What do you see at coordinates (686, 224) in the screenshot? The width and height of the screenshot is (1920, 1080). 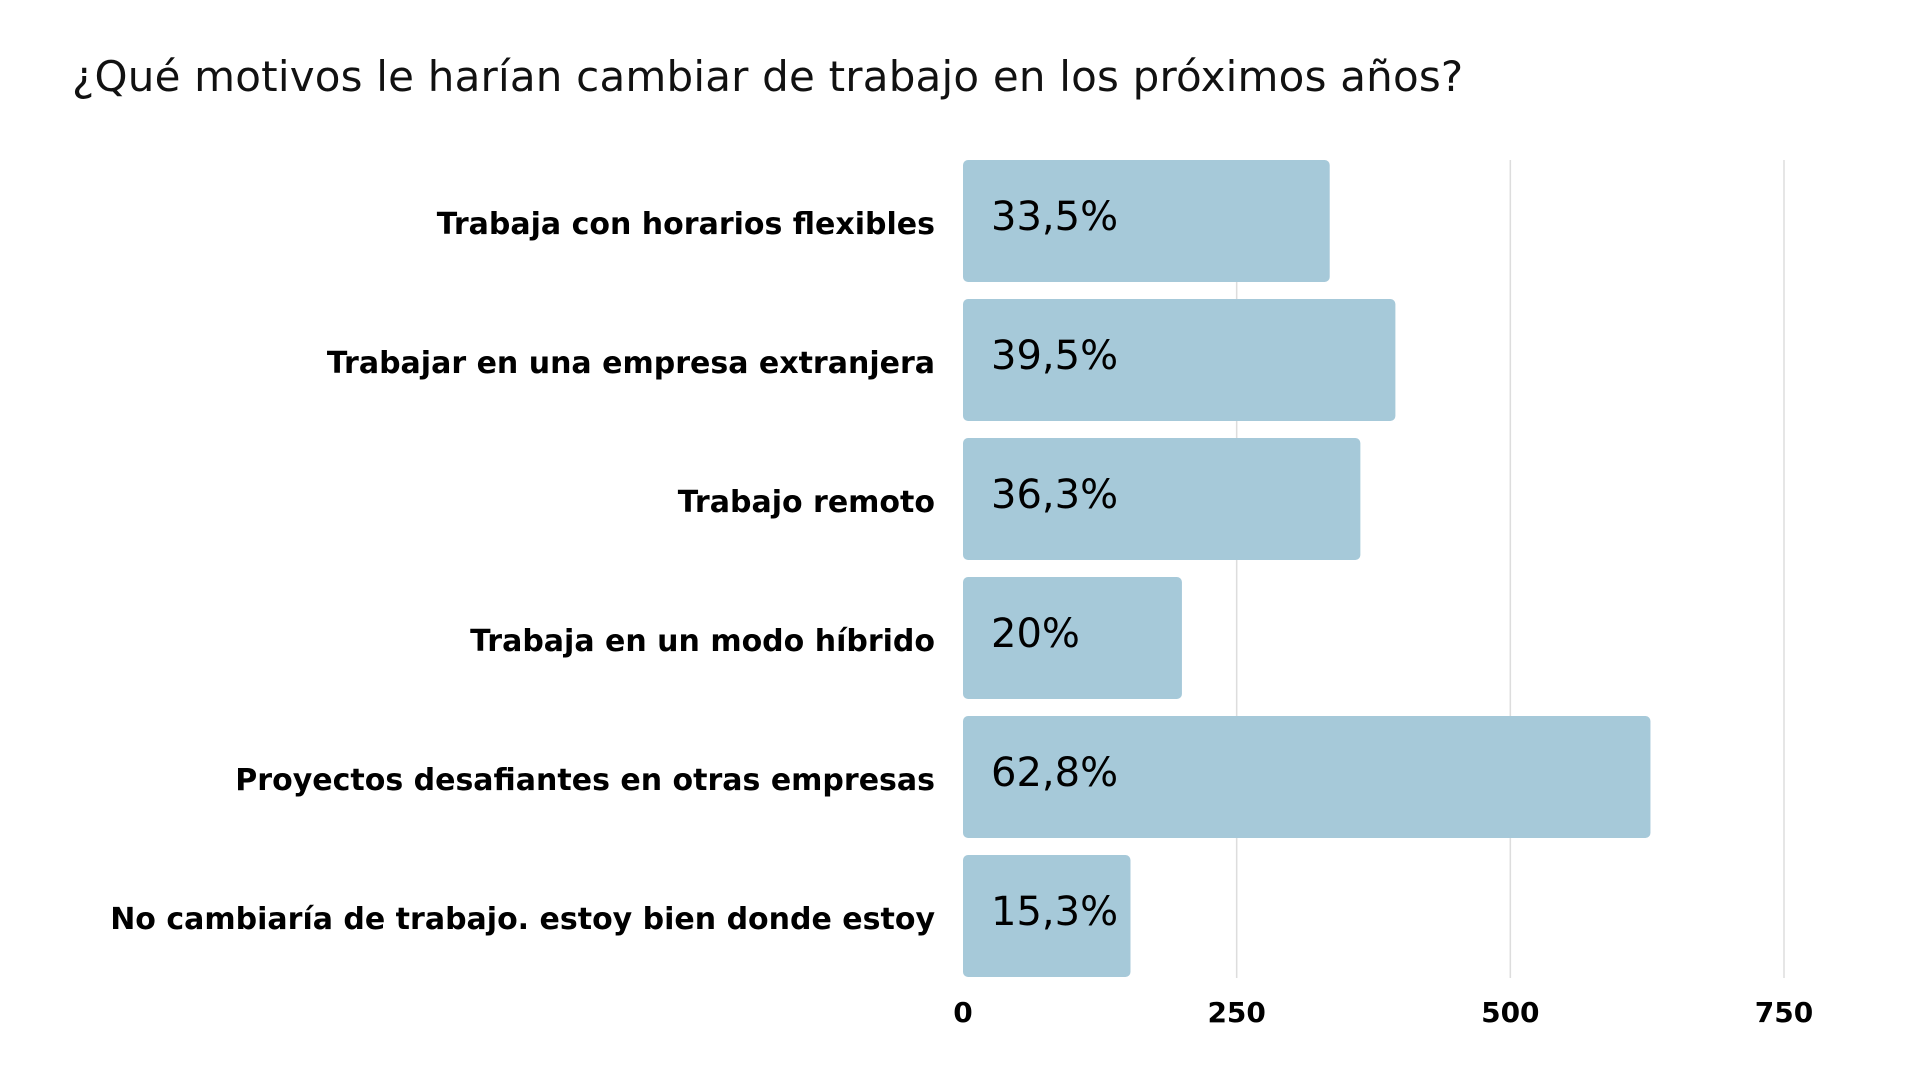 I see `category-label: Trabaja con horarios flexibles` at bounding box center [686, 224].